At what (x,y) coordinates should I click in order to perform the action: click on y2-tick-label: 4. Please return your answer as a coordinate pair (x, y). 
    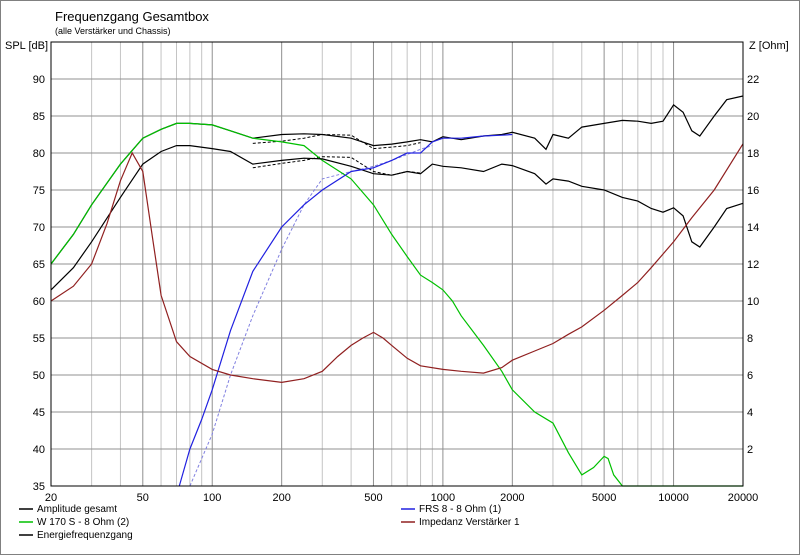
    Looking at the image, I should click on (750, 413).